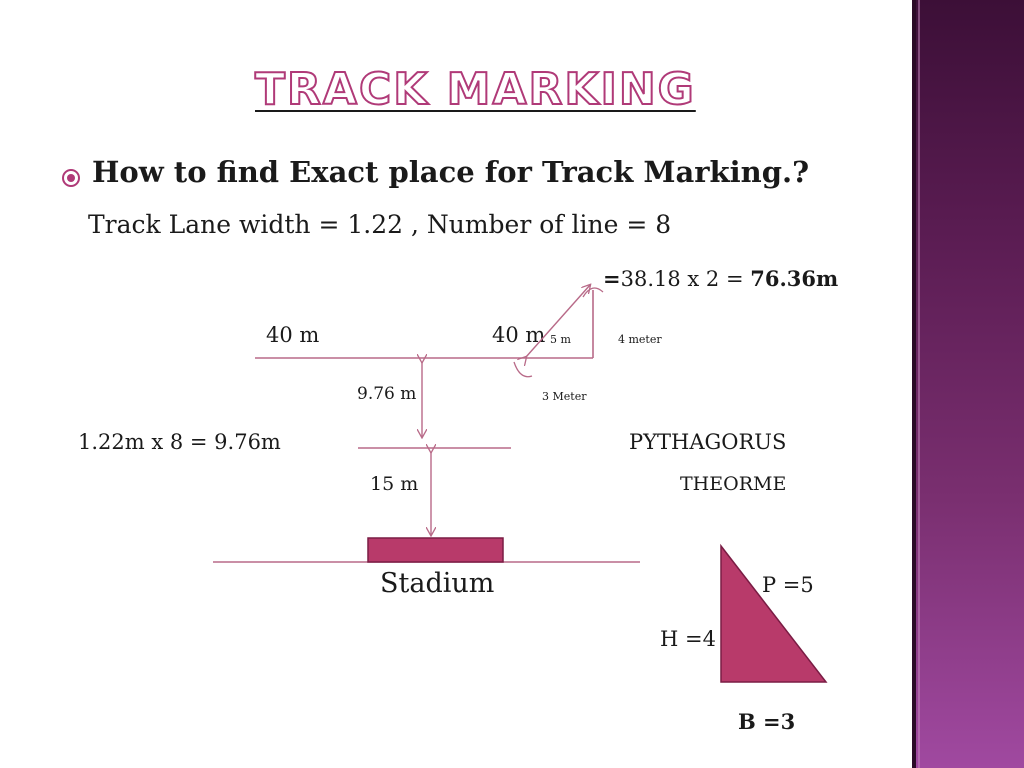 This screenshot has width=1024, height=768. Describe the element at coordinates (293, 335) in the screenshot. I see `label-left-40m: 40 m` at that location.